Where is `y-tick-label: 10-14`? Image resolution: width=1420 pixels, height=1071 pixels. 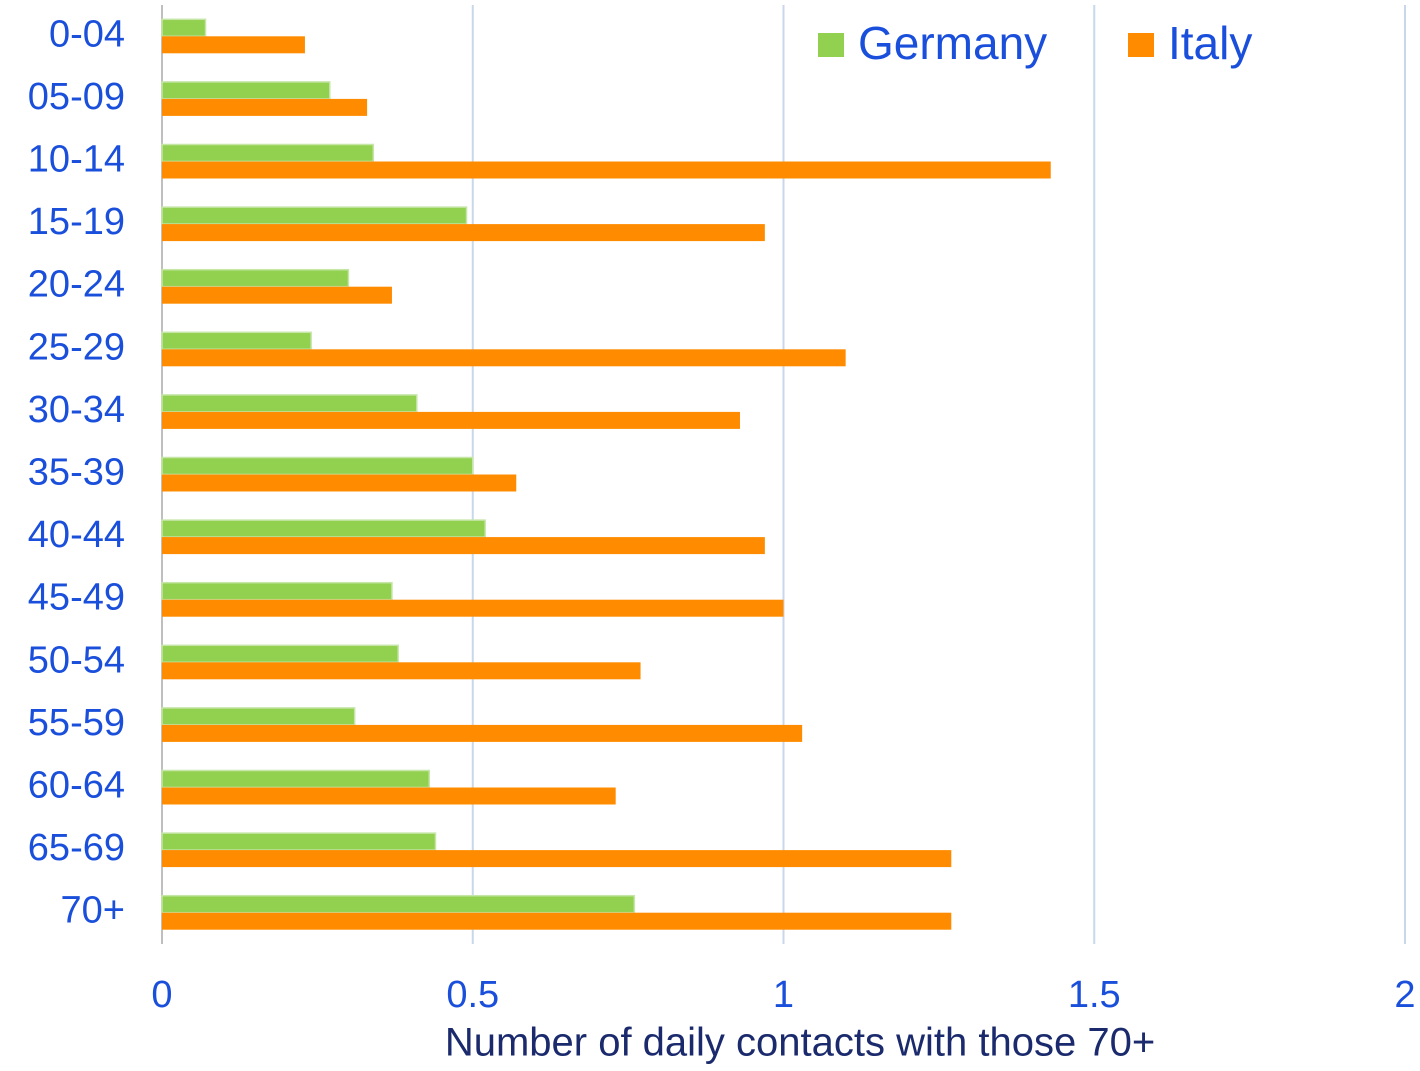 y-tick-label: 10-14 is located at coordinates (76, 160).